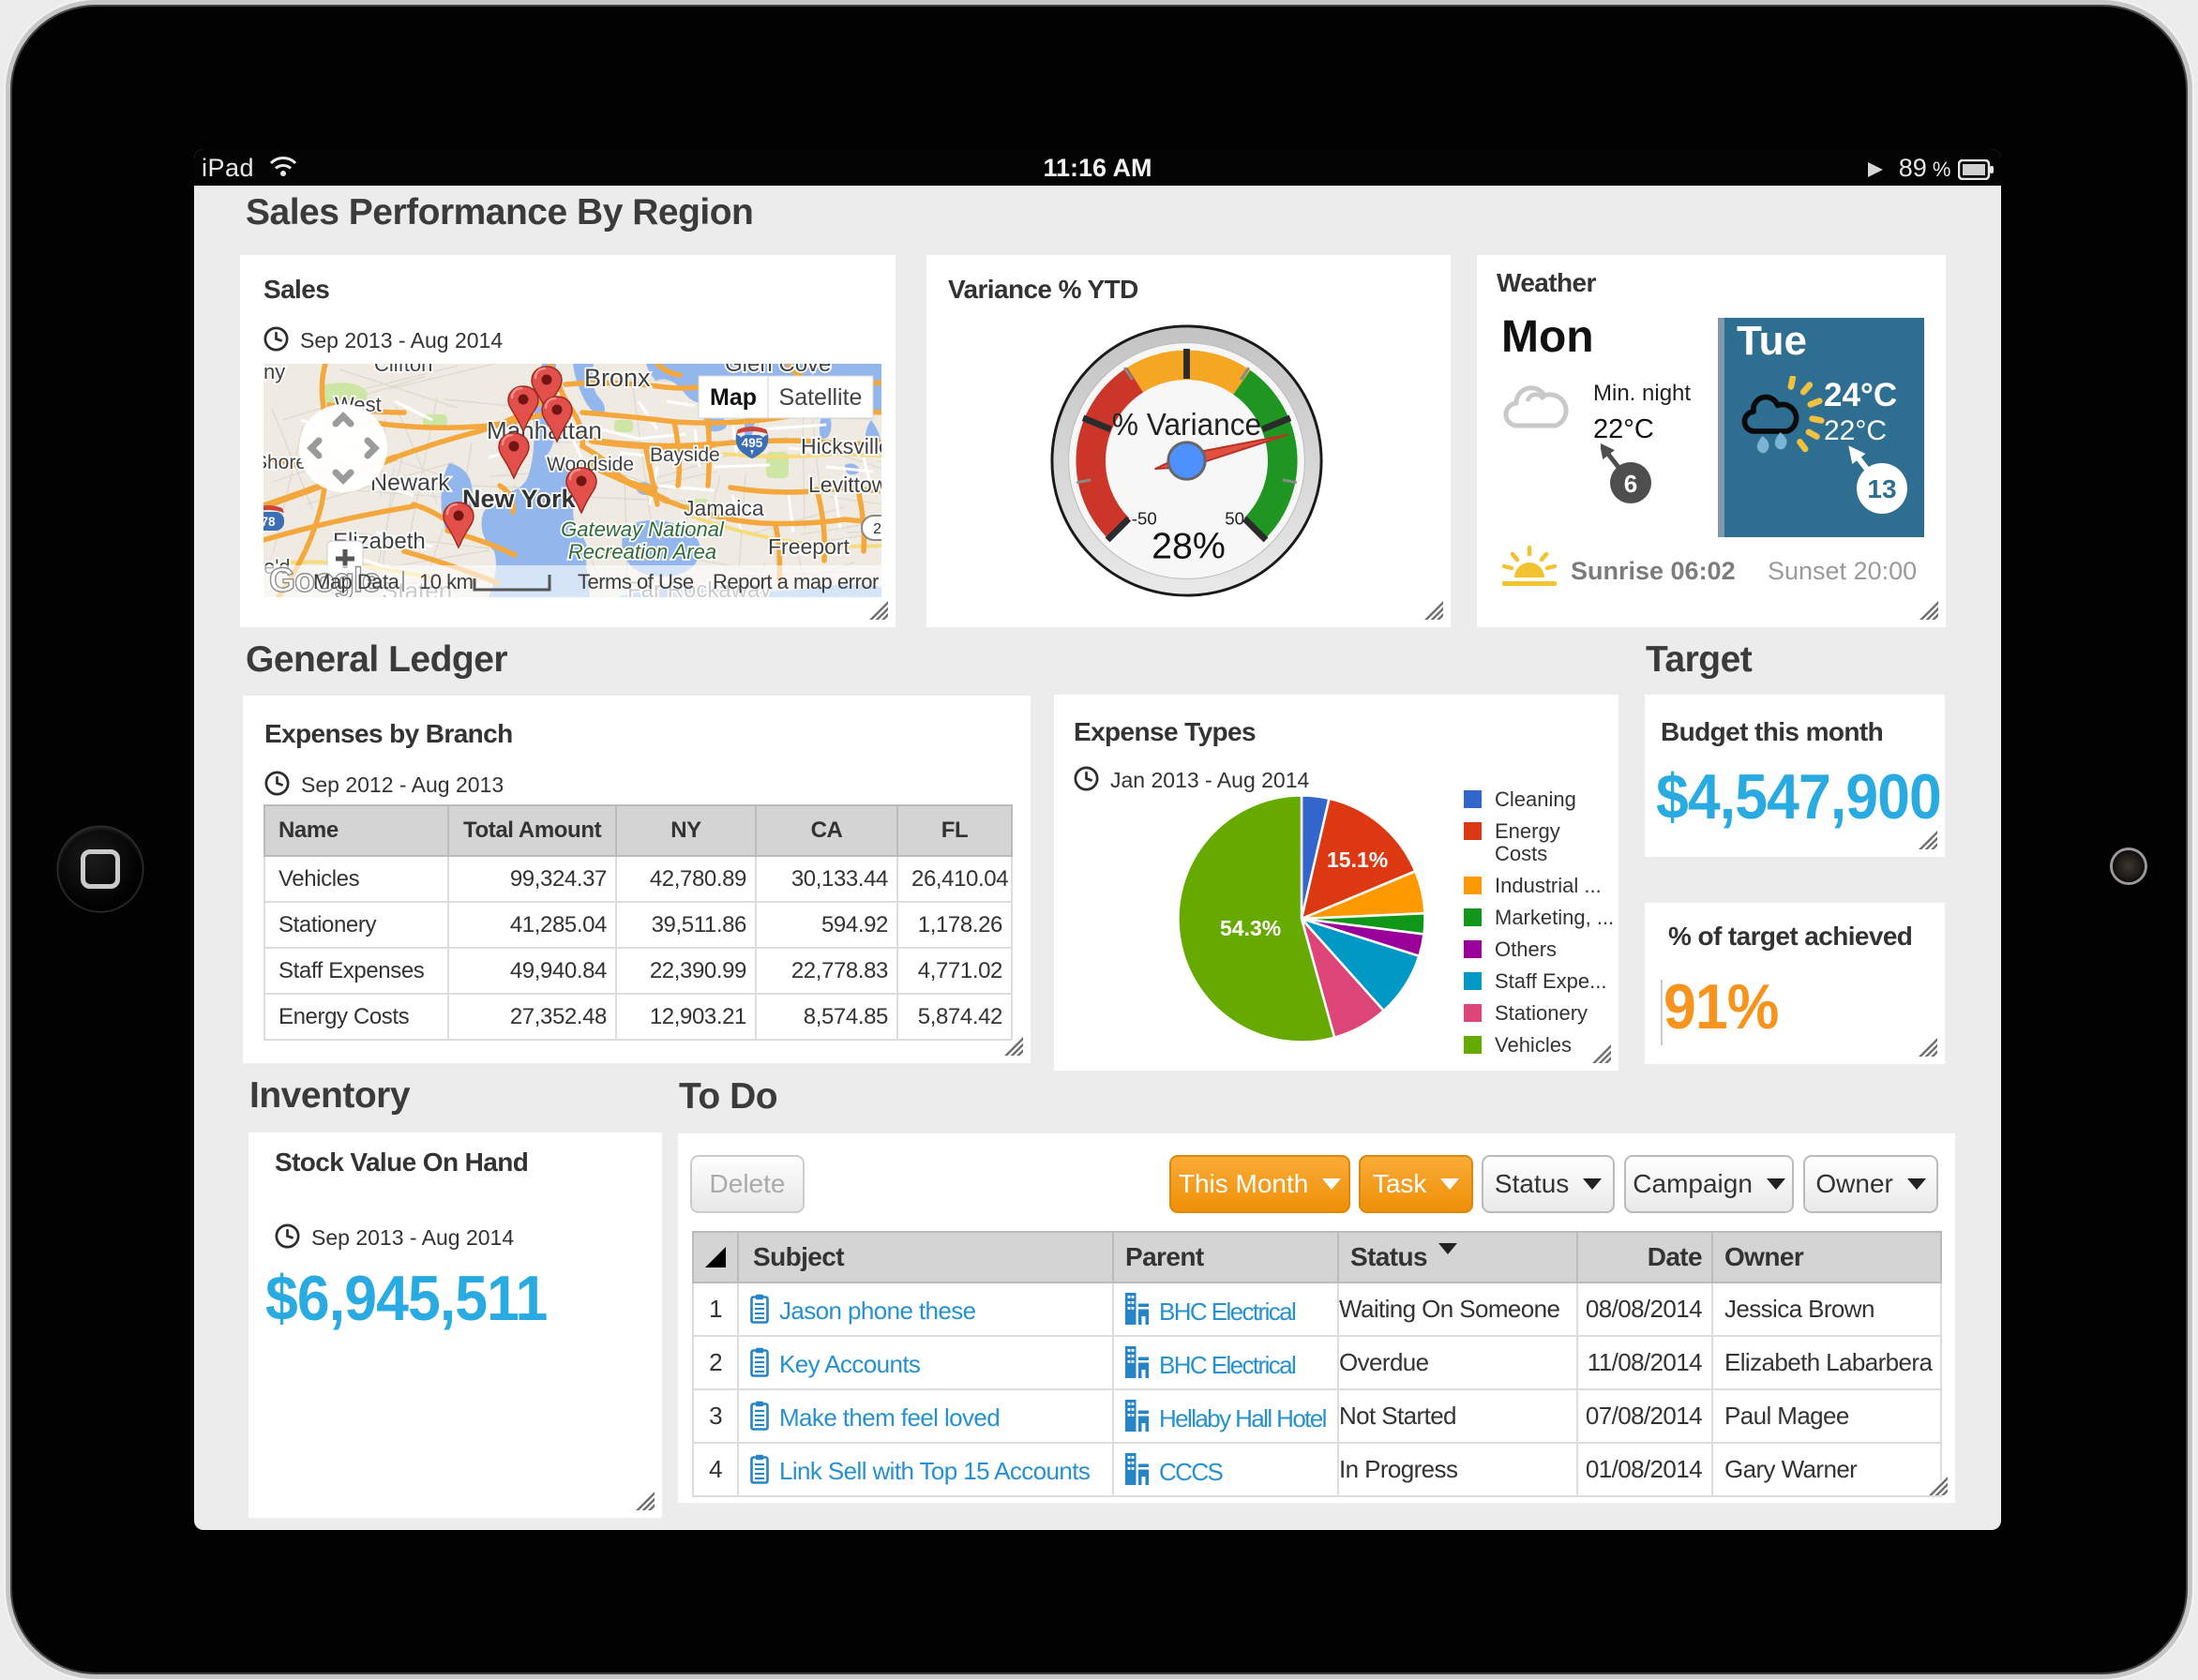 Image resolution: width=2198 pixels, height=1680 pixels. I want to click on svg-text: New York, so click(519, 499).